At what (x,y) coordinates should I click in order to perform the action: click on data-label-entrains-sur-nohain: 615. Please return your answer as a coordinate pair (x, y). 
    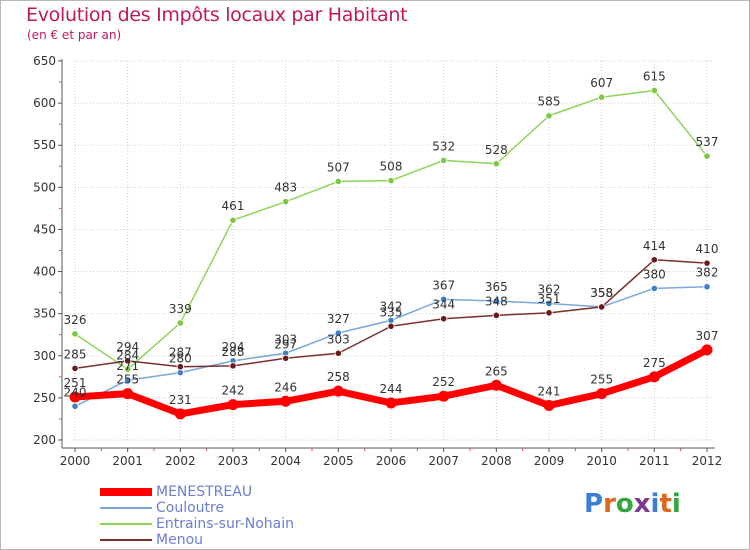
    Looking at the image, I should click on (654, 76).